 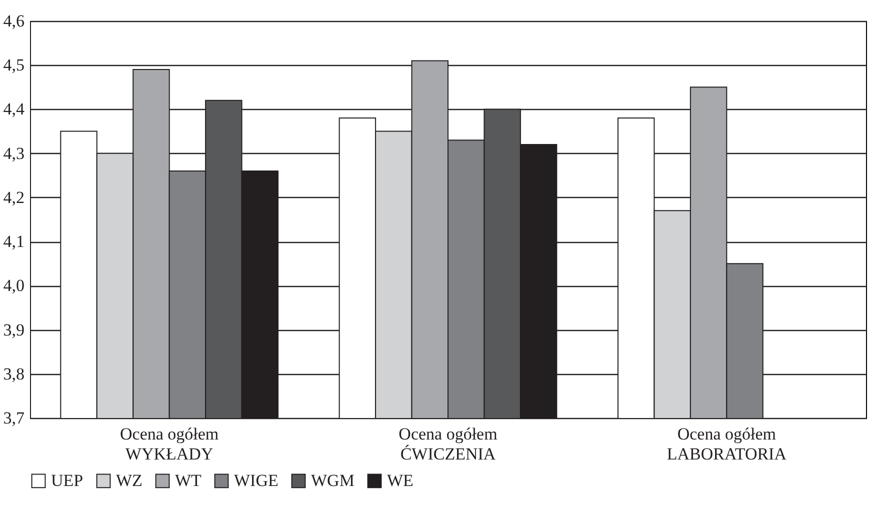 I want to click on x-tick-label: Ocena ogółem ĆWICZENIA, so click(x=448, y=444).